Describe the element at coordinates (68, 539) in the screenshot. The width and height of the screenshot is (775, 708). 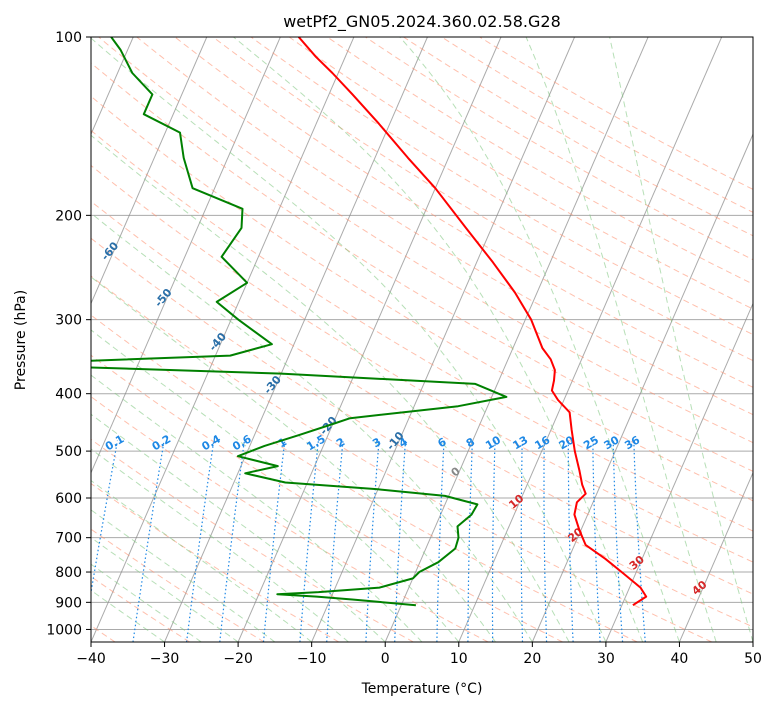
I see `y-tick-label: 700` at that location.